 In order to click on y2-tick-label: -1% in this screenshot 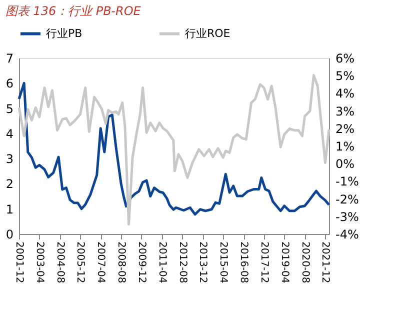, I will do `click(347, 181)`.